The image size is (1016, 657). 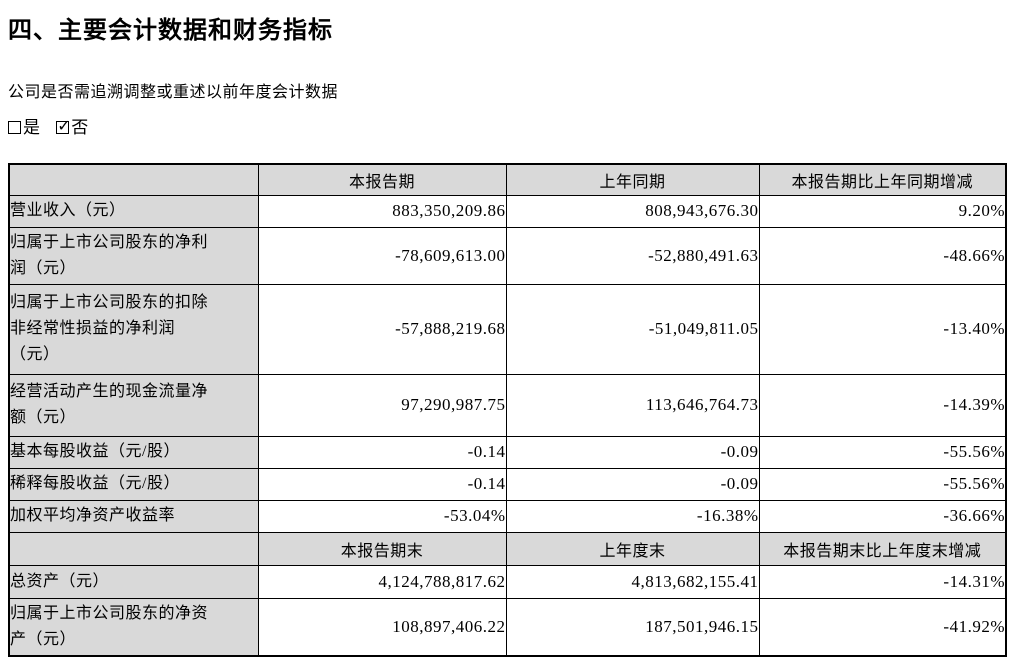 I want to click on value-current: 4,124,788,817.62, so click(x=382, y=581).